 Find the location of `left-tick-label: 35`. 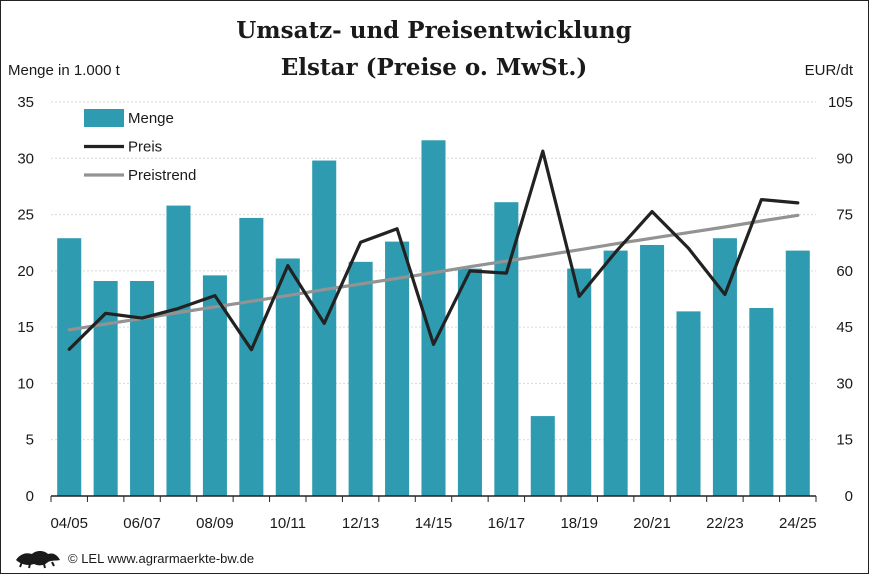

left-tick-label: 35 is located at coordinates (25, 102).